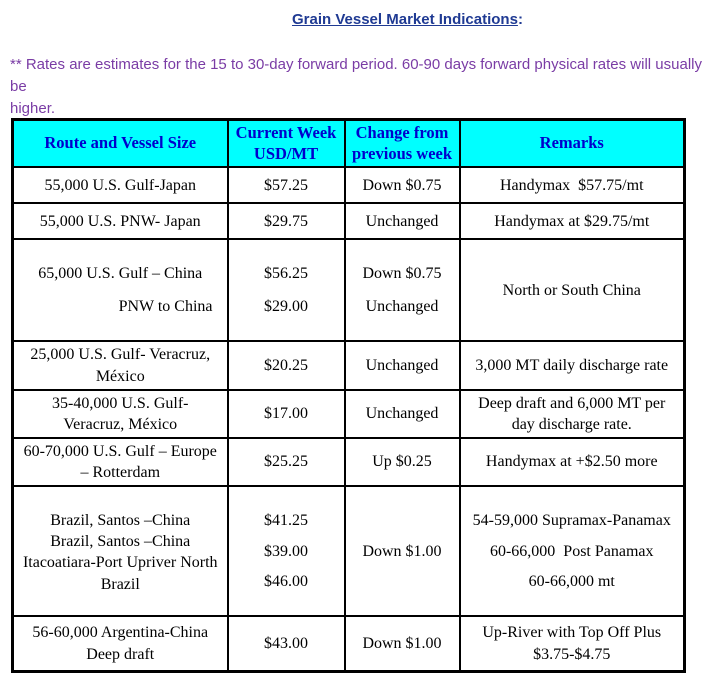  Describe the element at coordinates (572, 290) in the screenshot. I see `remarks-cell: North or South China` at that location.